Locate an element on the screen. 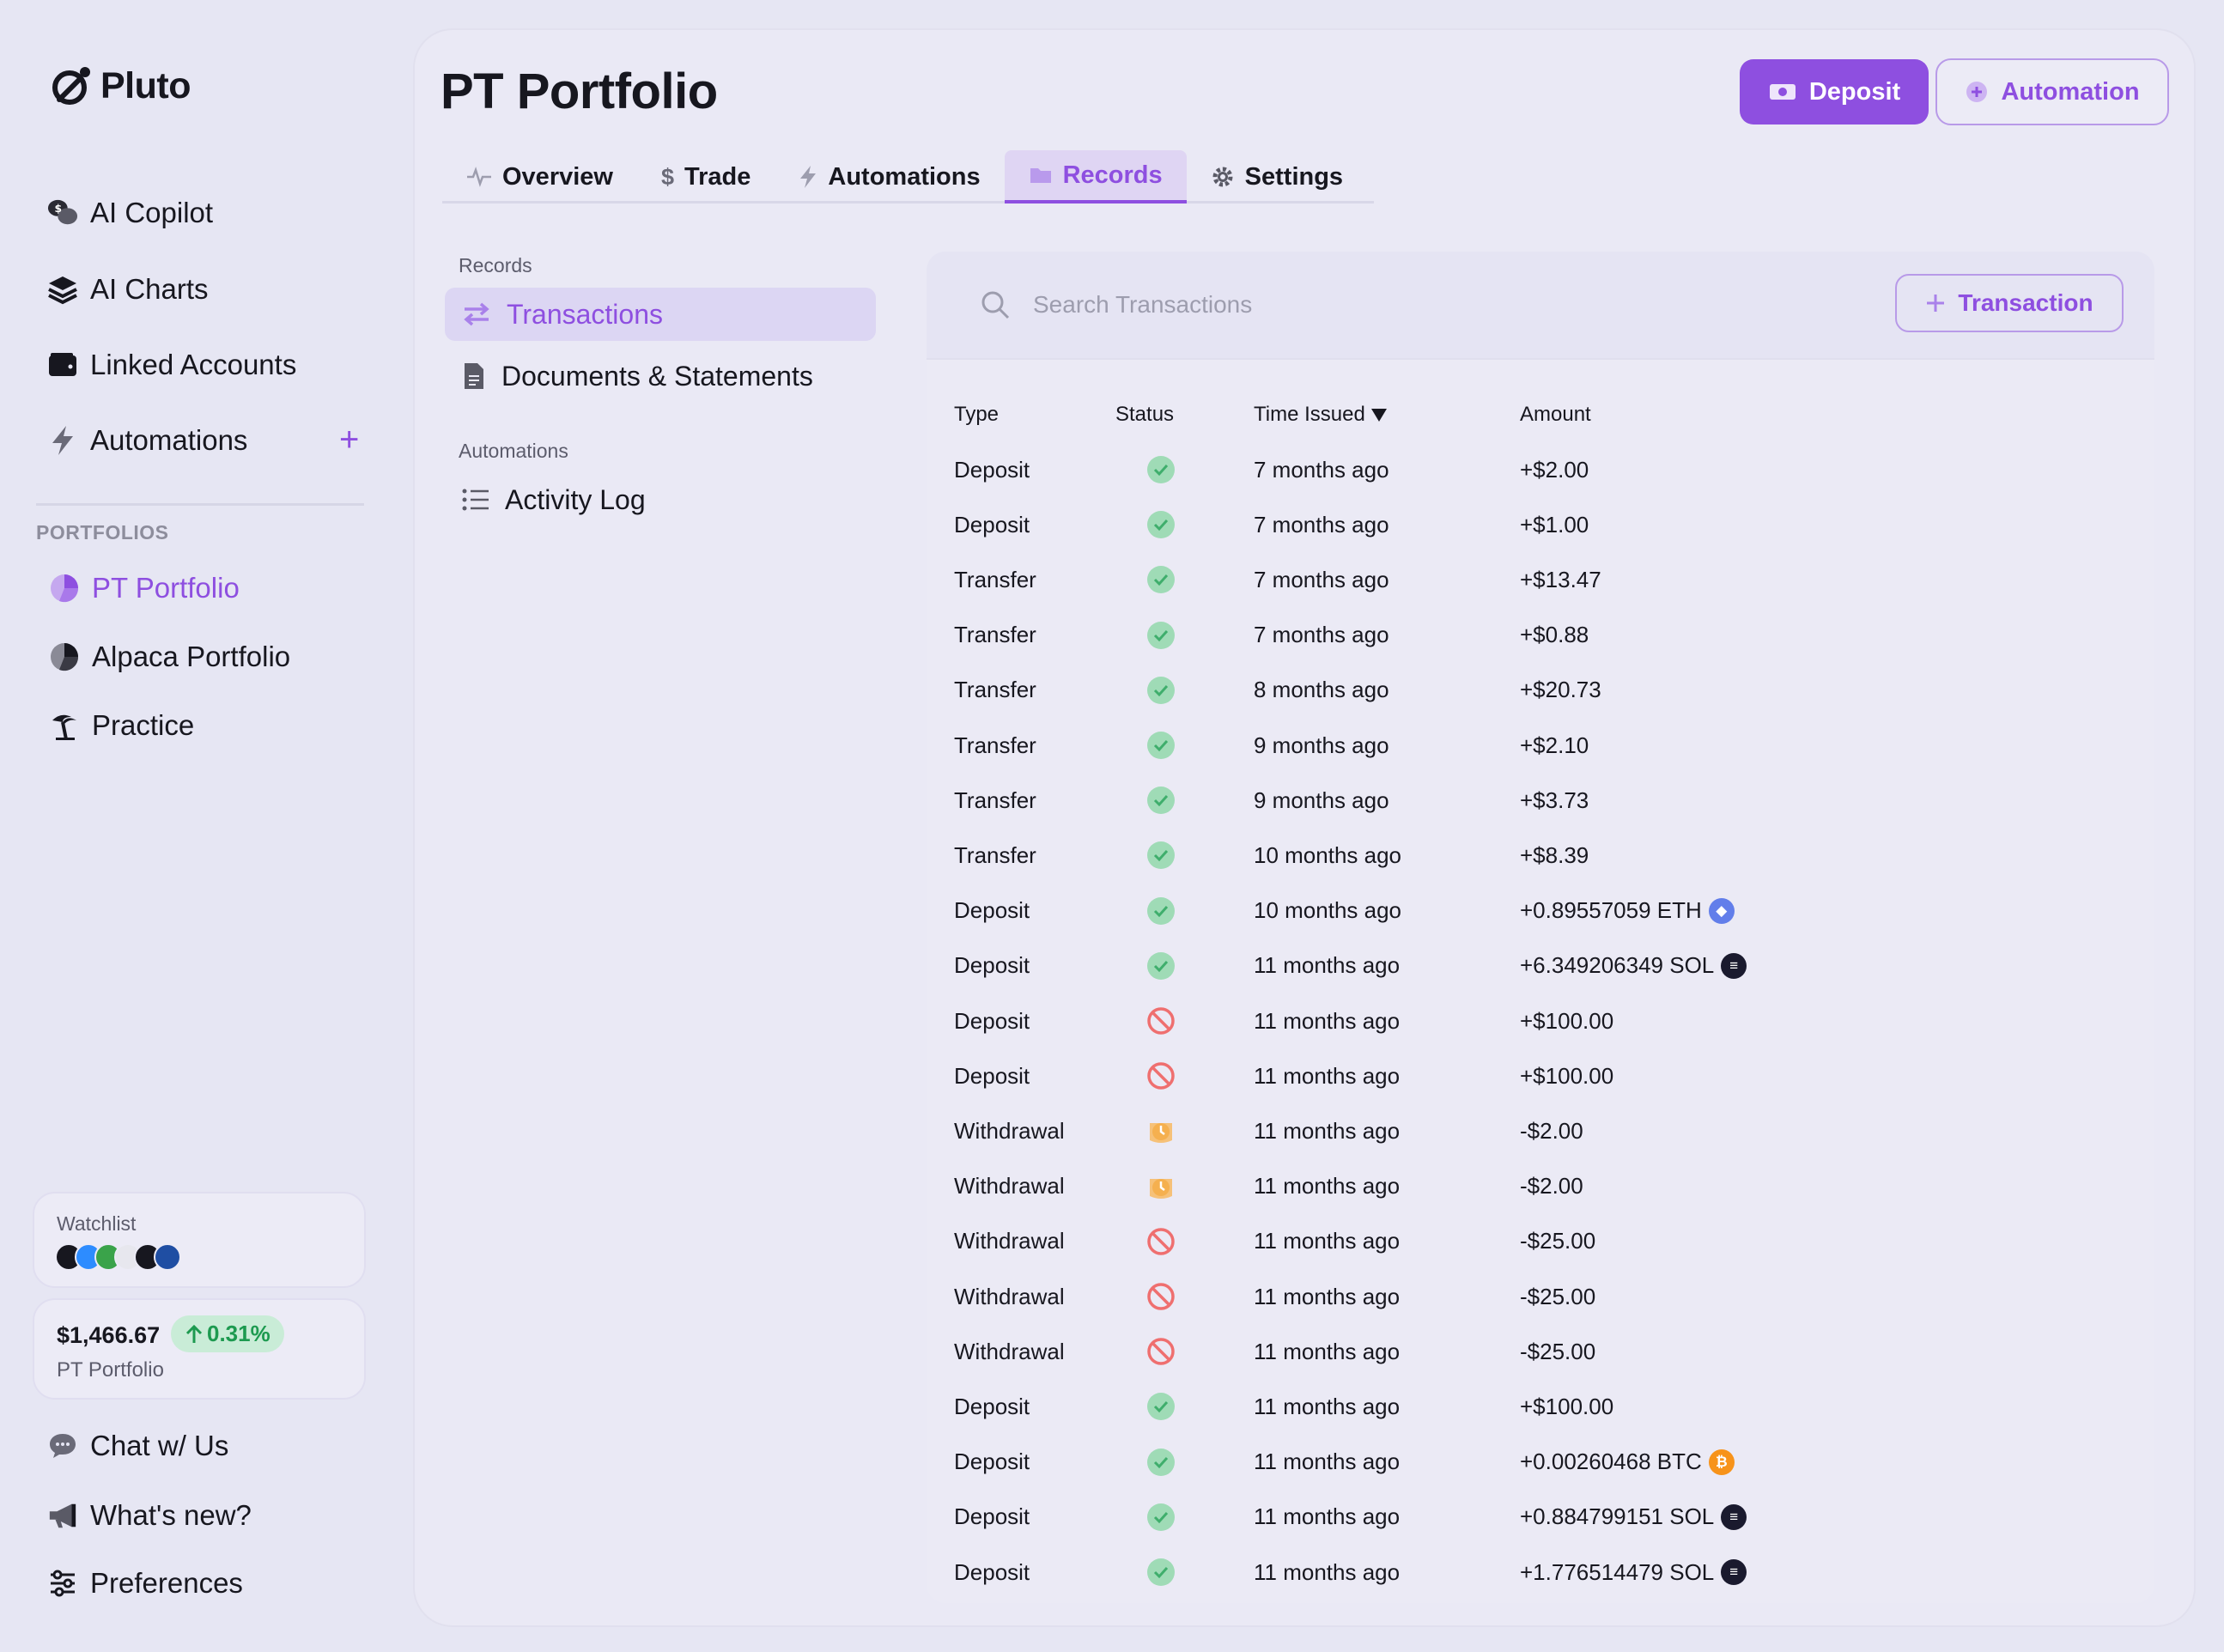  table-row: Deposit 10 months ago +0.89557059 ETH ◆ is located at coordinates (1540, 911).